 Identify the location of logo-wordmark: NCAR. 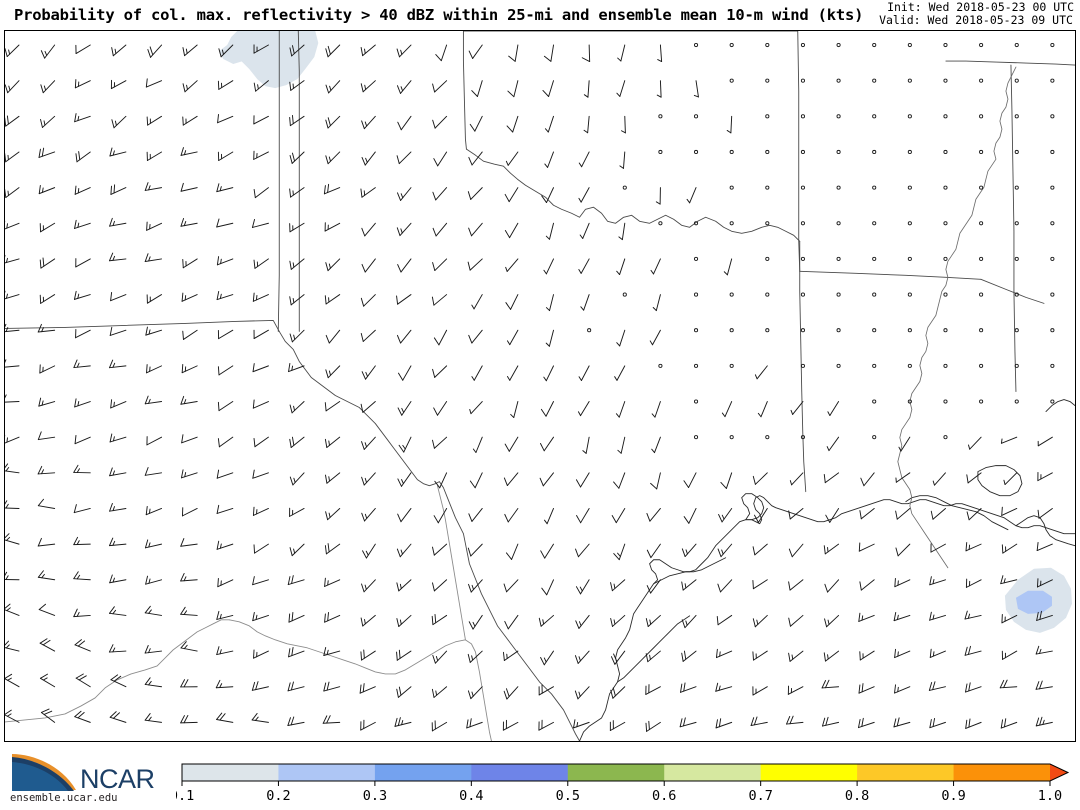
(117, 779).